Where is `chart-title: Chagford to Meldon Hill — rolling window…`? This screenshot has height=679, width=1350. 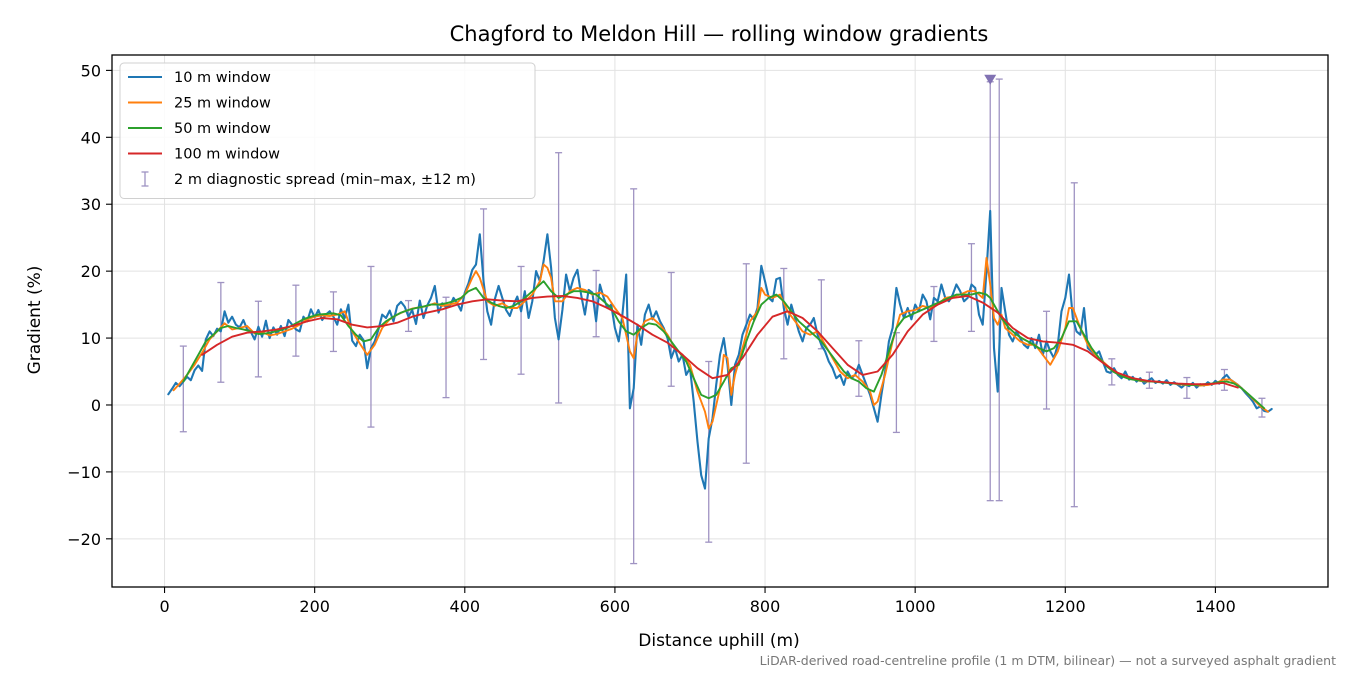 chart-title: Chagford to Meldon Hill — rolling window… is located at coordinates (719, 34).